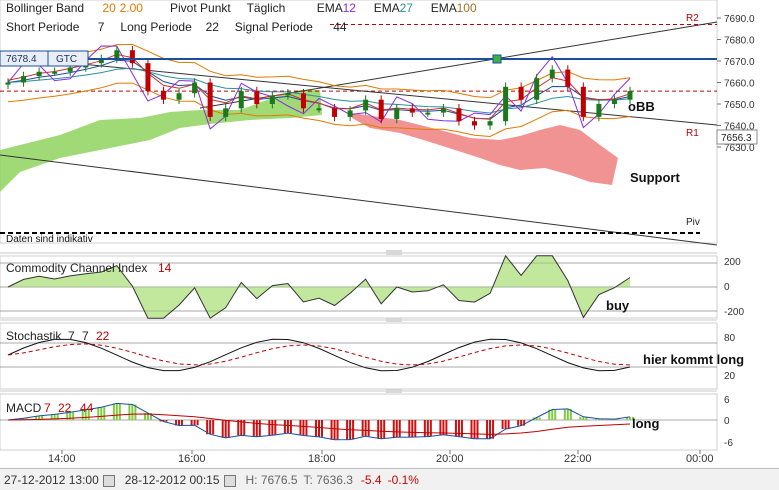  I want to click on time-tick: 00:00, so click(700, 459).